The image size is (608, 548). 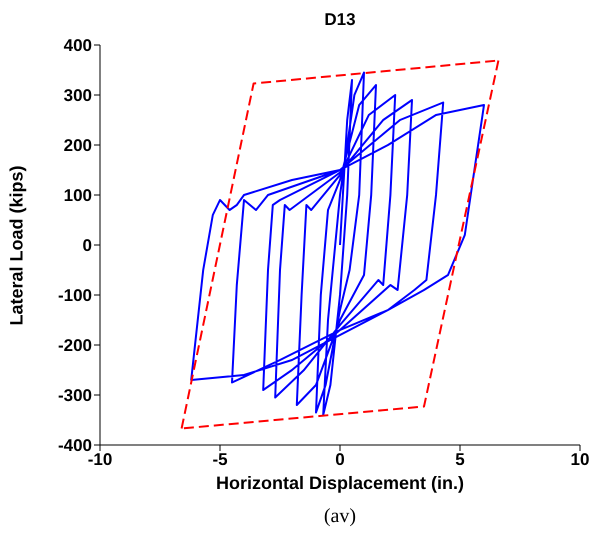 What do you see at coordinates (78, 196) in the screenshot?
I see `y-tick-label: 100` at bounding box center [78, 196].